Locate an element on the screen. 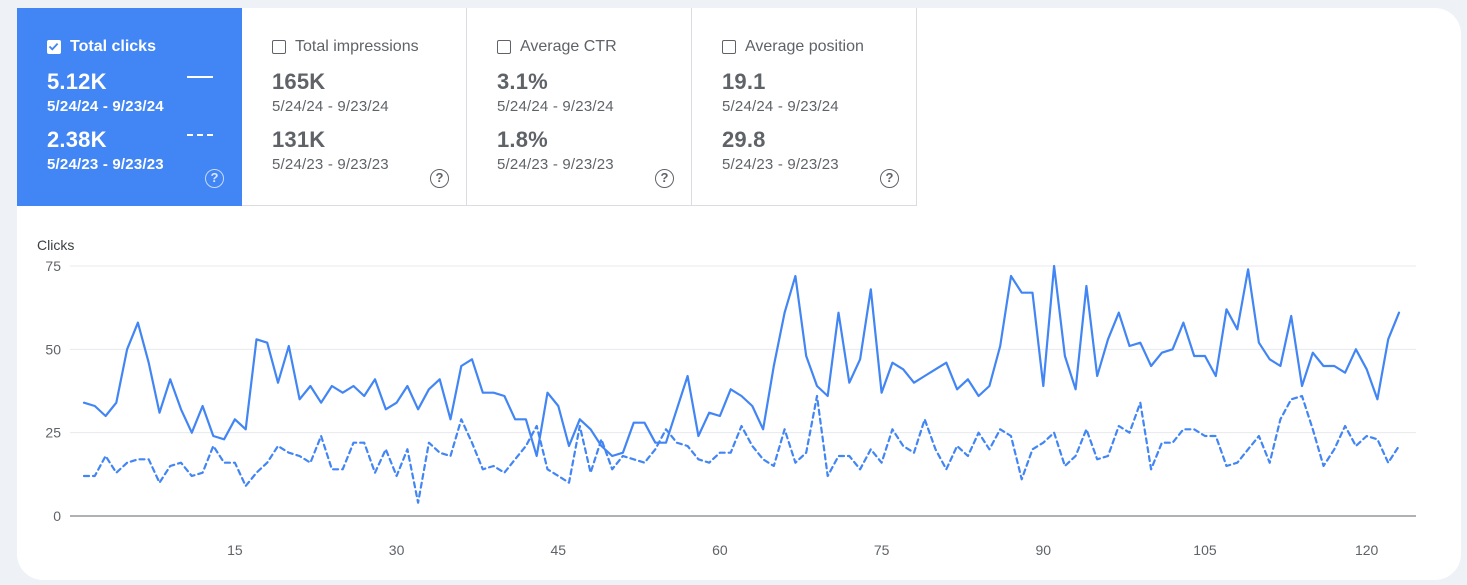  x-tick-label: 30 is located at coordinates (397, 550).